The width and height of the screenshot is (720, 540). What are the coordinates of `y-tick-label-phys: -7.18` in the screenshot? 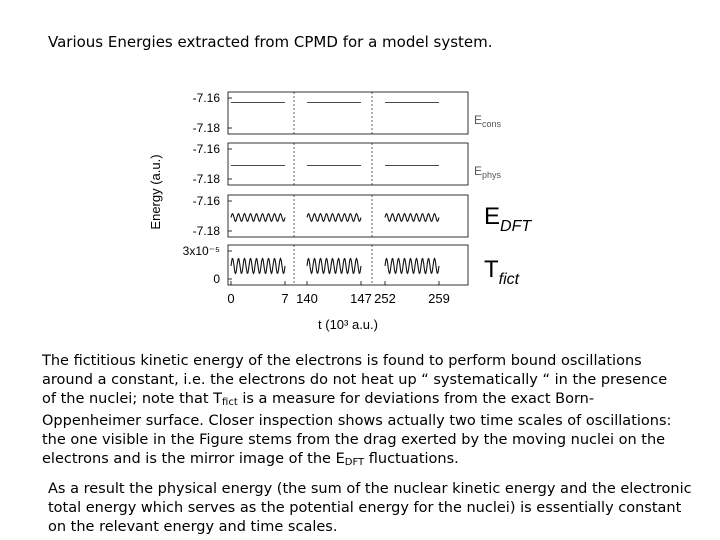 It's located at (207, 179).